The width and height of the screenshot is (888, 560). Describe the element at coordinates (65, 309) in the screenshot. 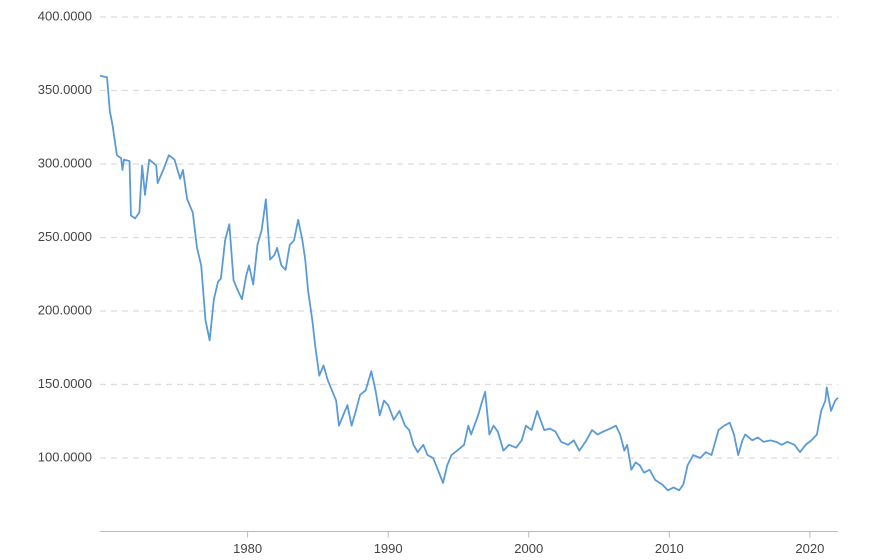

I see `y-tick-label: 200.0000` at that location.